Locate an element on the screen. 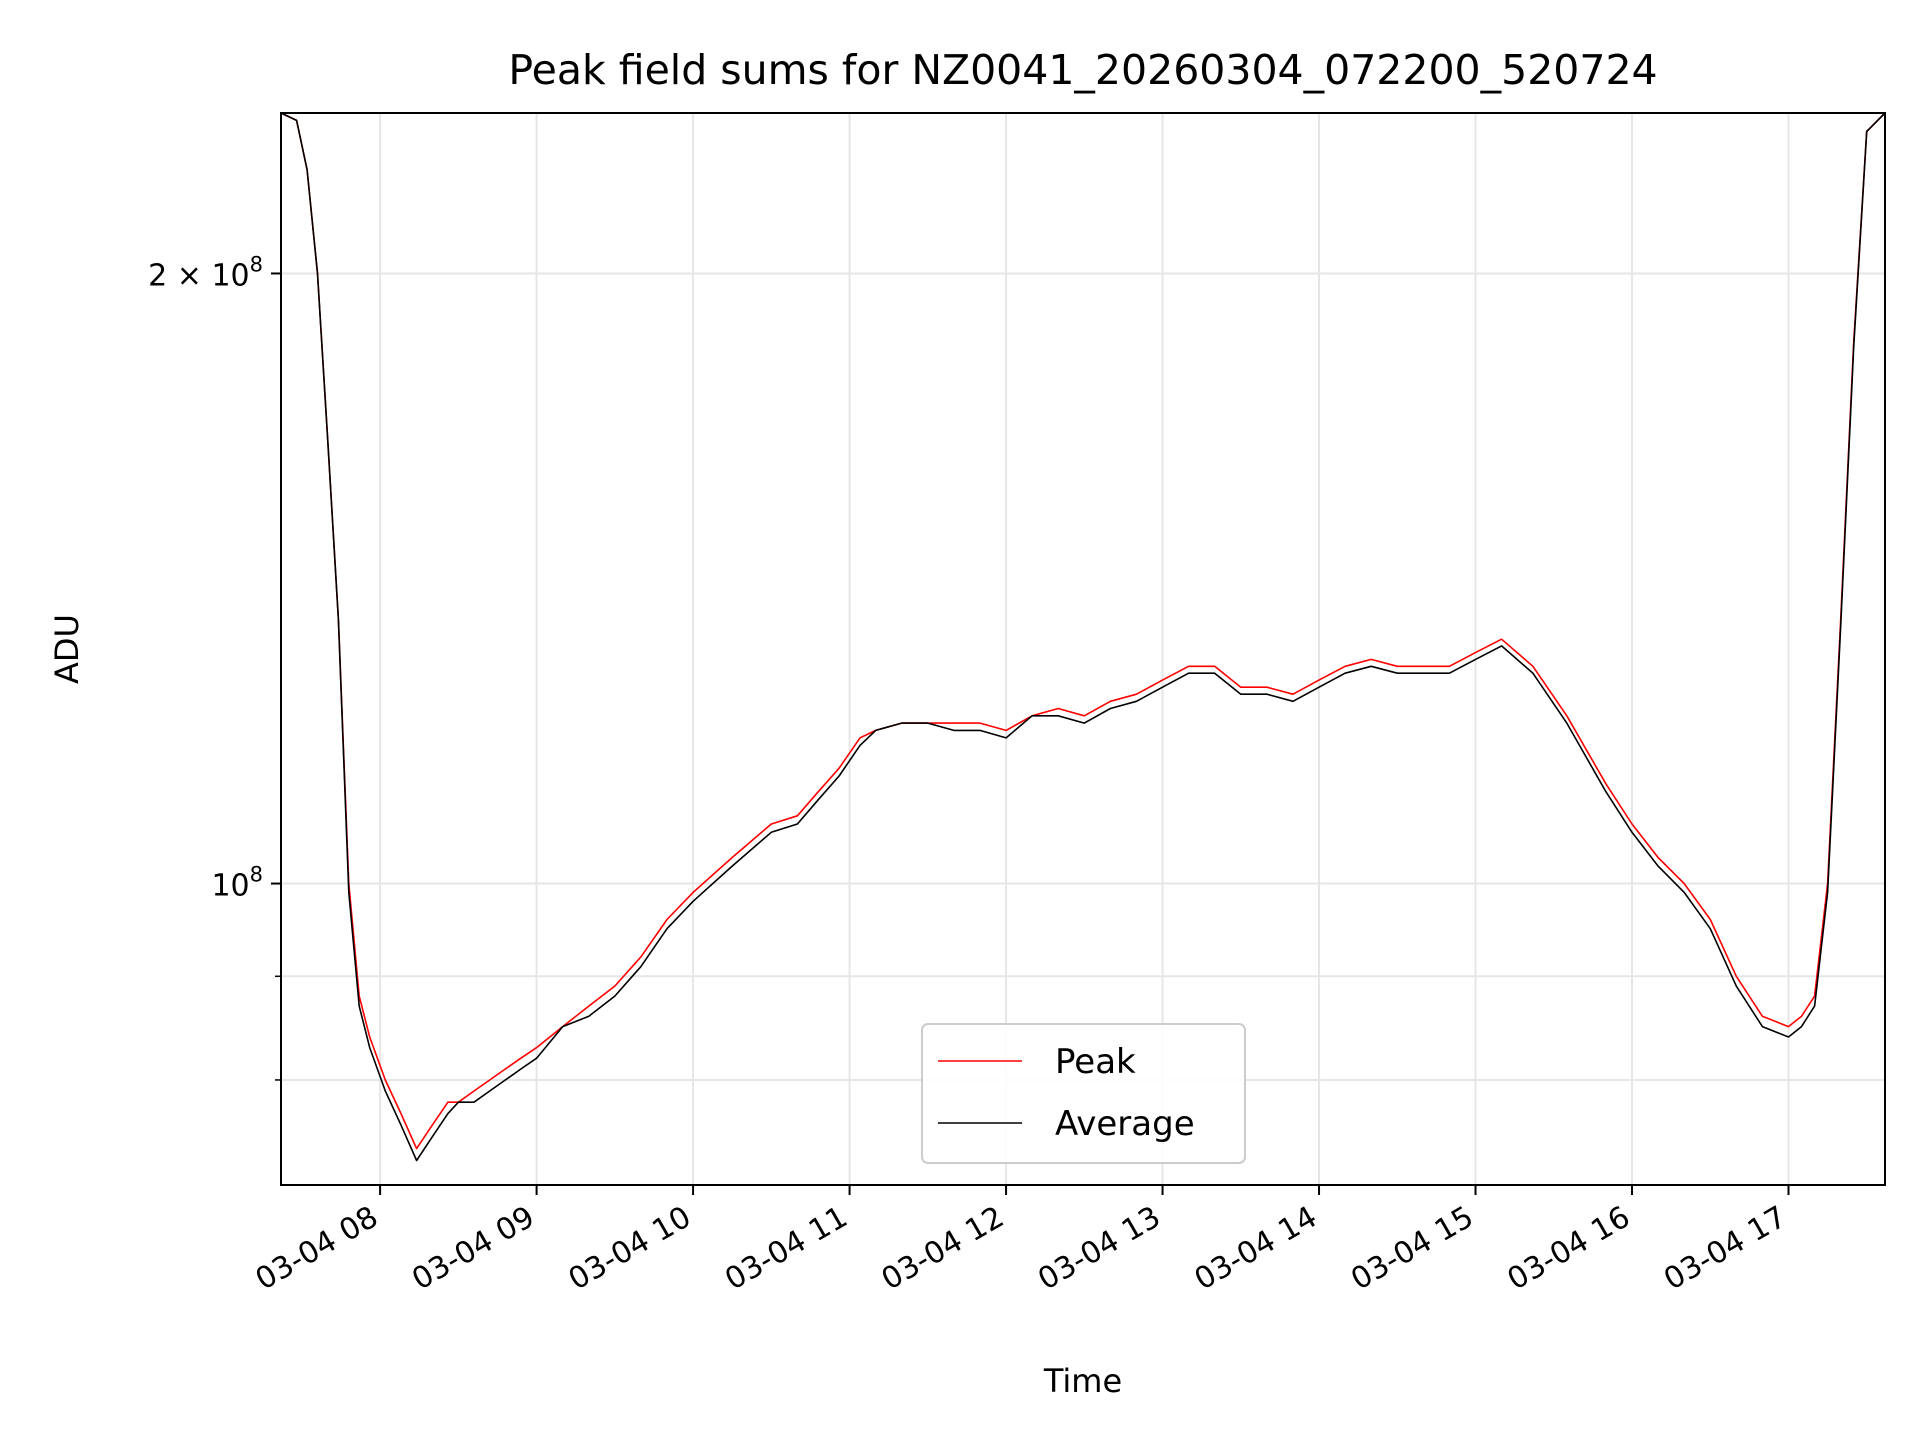 Image resolution: width=1920 pixels, height=1440 pixels. y-tick-label: 108 is located at coordinates (237, 883).